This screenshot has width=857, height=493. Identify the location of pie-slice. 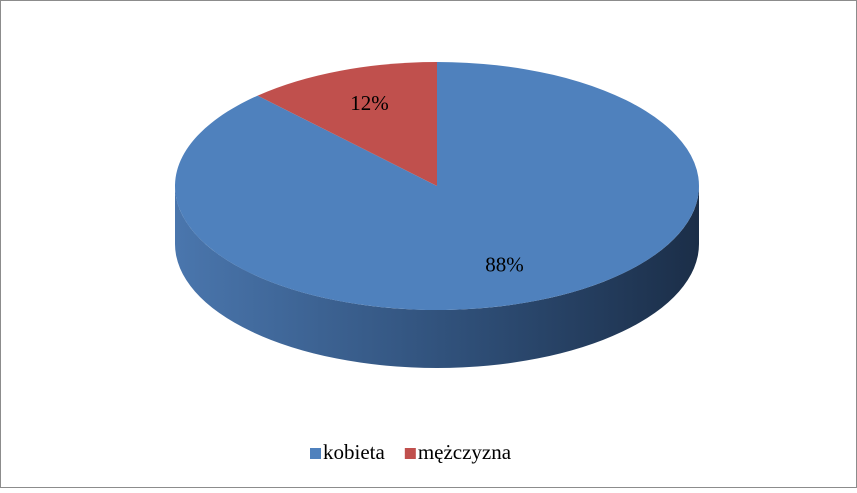
(347, 124).